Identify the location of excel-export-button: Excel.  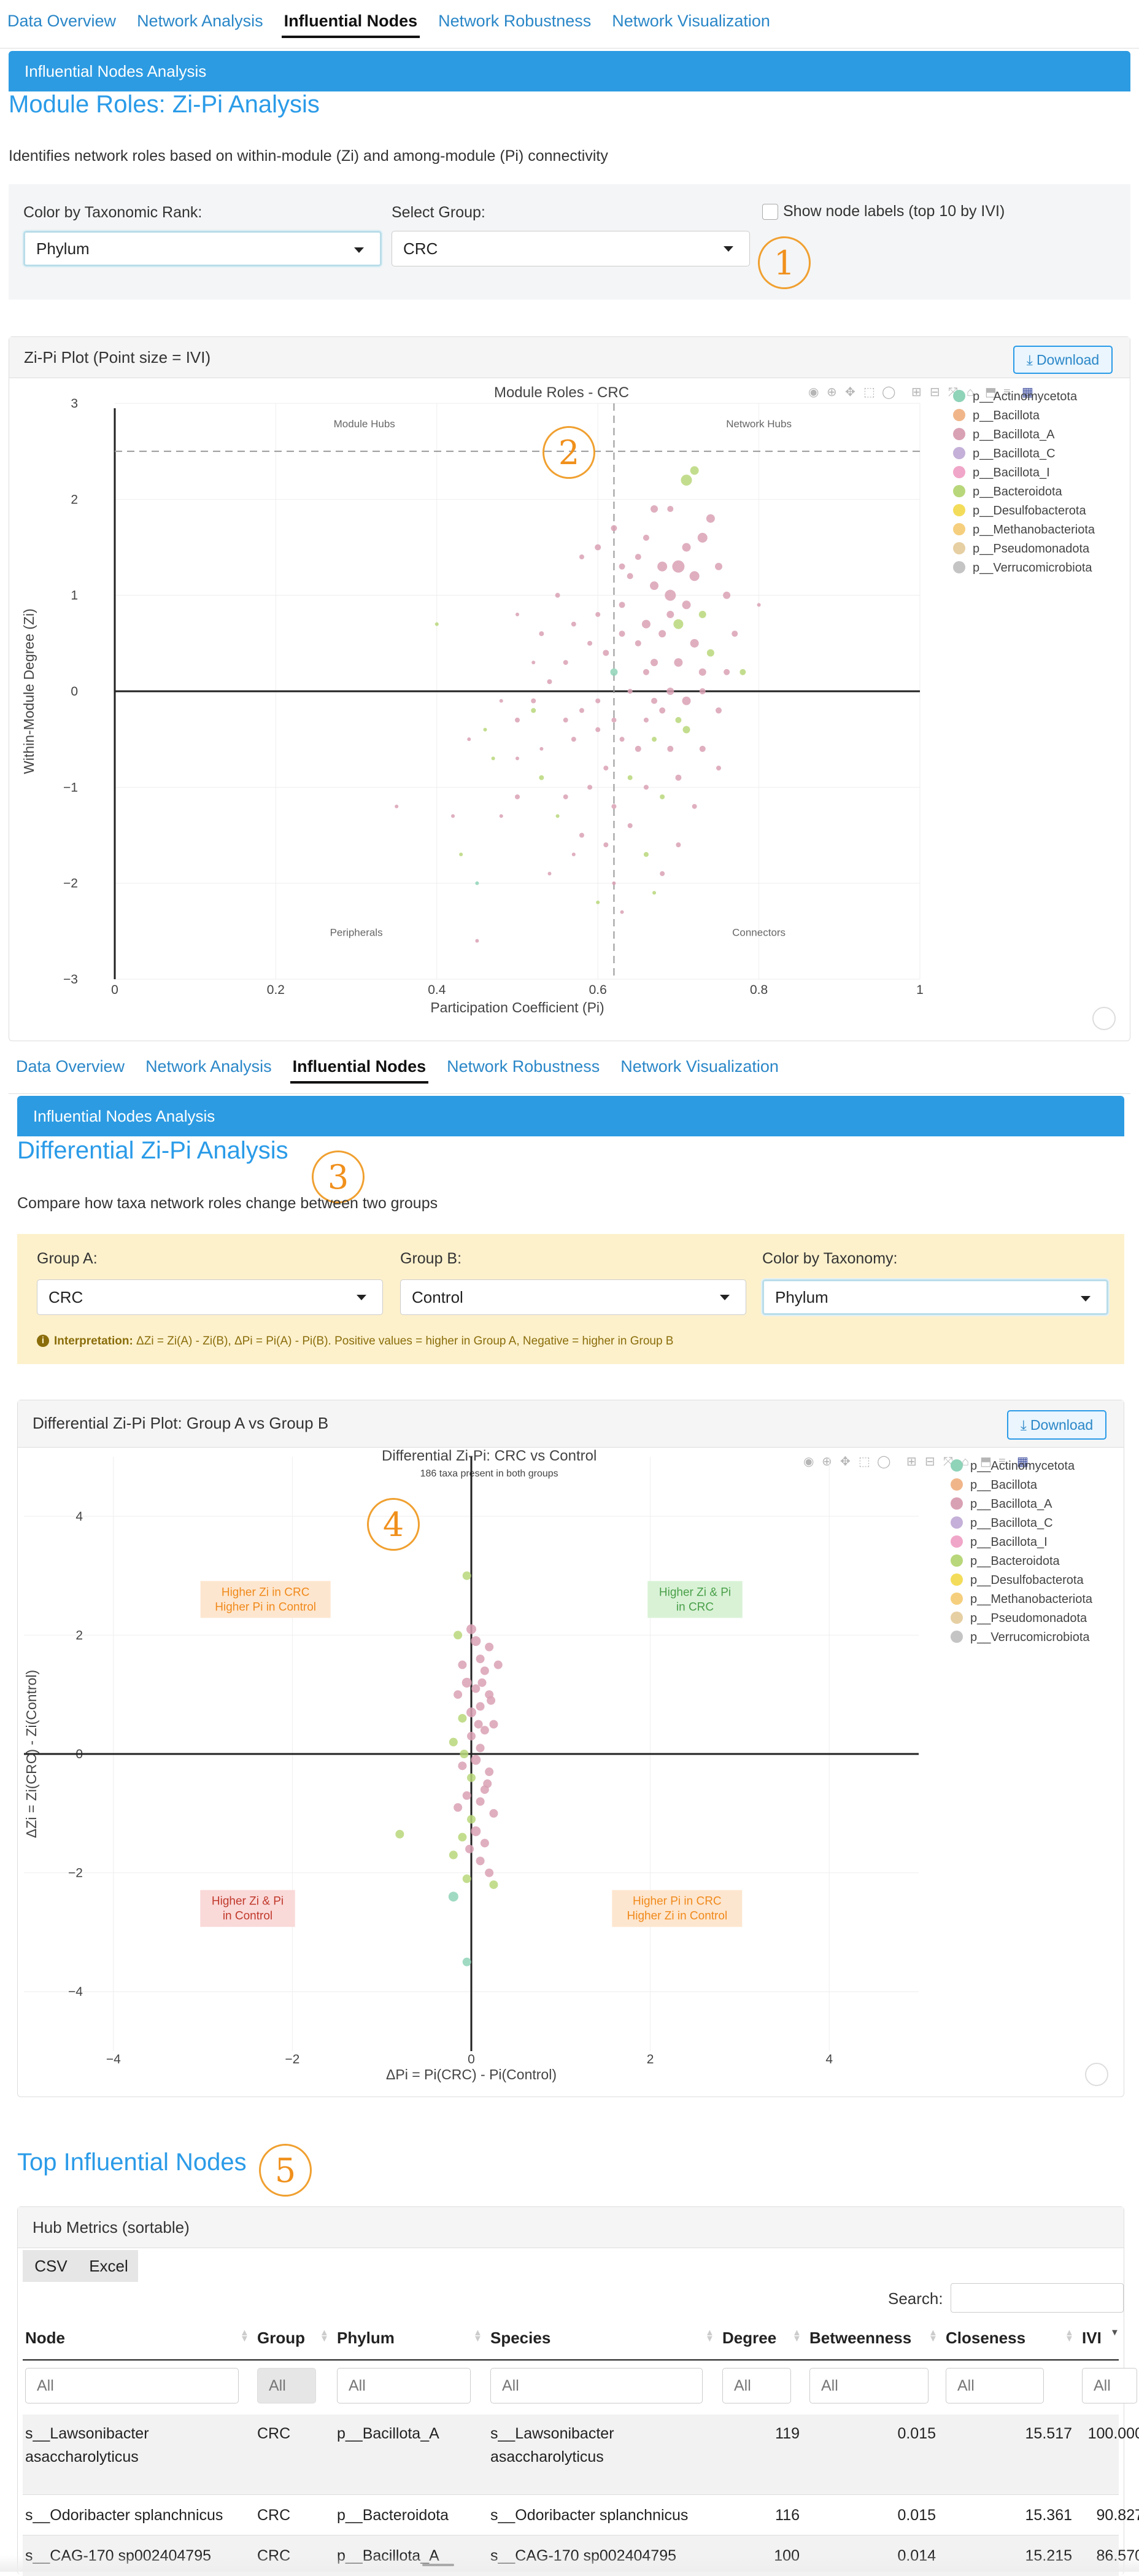
(109, 2266).